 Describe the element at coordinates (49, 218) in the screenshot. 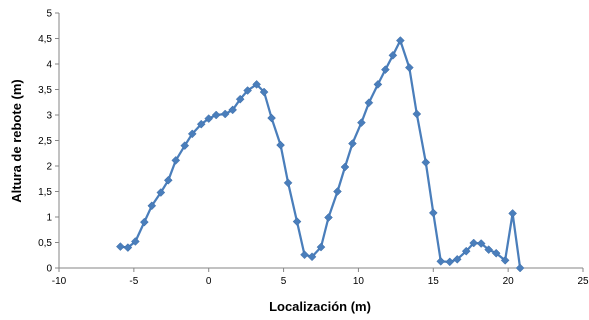

I see `y-tick-label: 1` at that location.